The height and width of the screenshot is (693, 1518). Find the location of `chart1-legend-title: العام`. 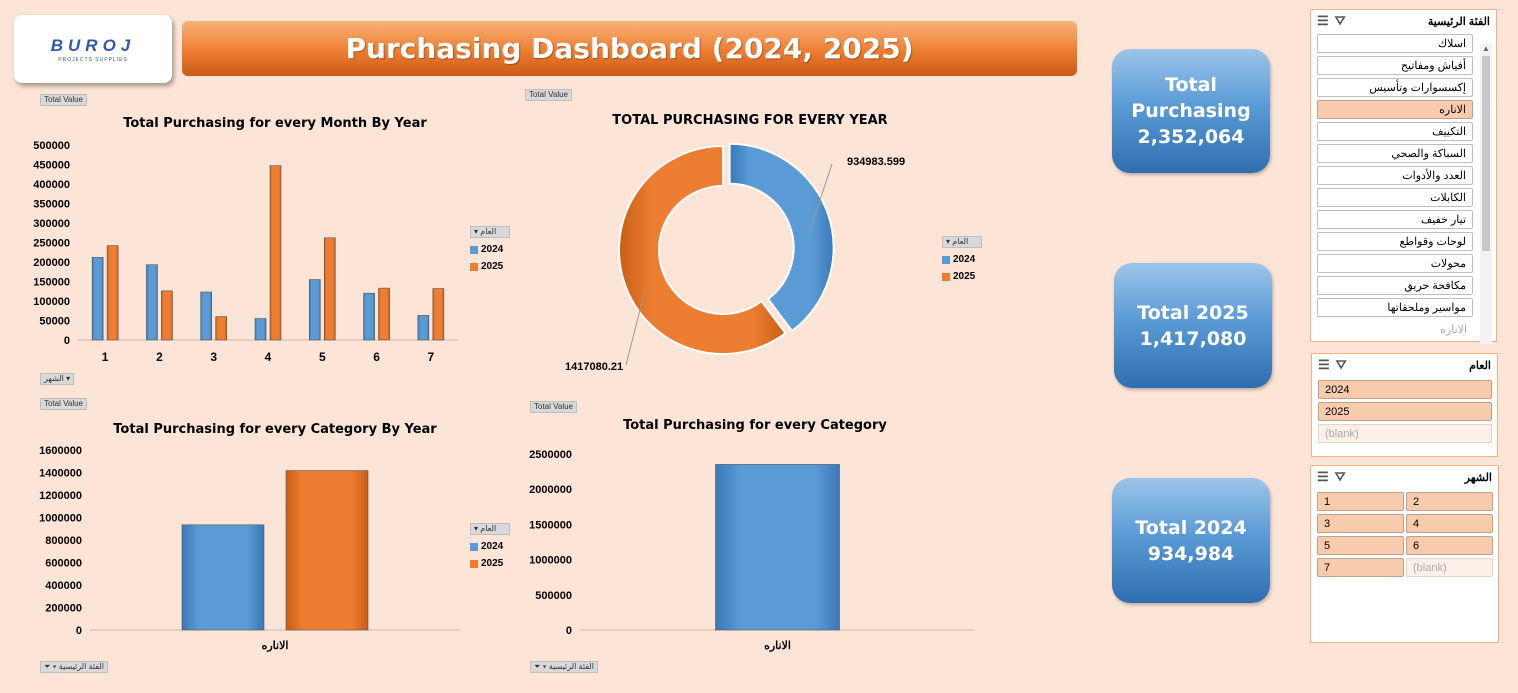

chart1-legend-title: العام is located at coordinates (488, 231).